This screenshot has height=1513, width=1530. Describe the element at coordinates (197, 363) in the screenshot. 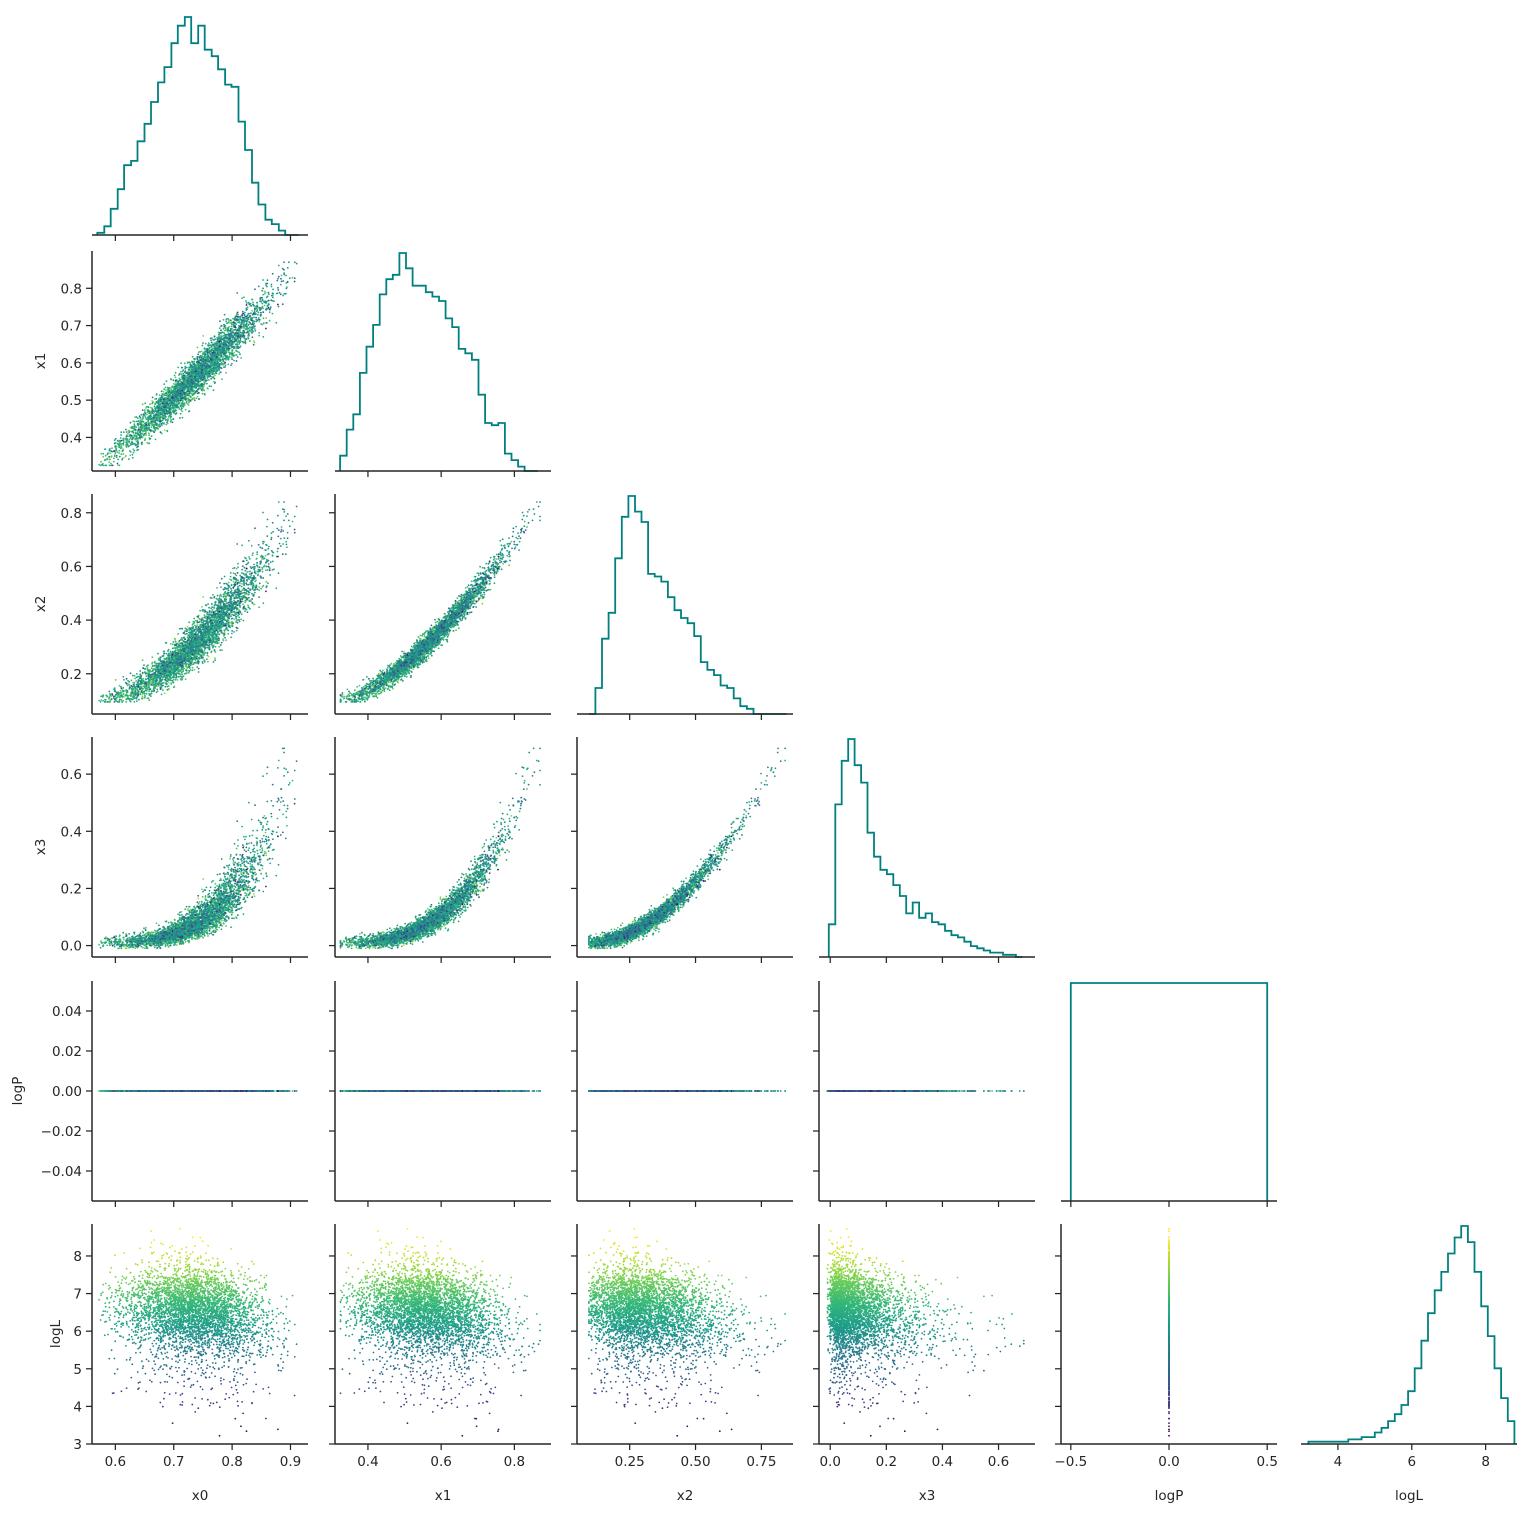

I see `scatter-points-x1-vs-x0` at that location.